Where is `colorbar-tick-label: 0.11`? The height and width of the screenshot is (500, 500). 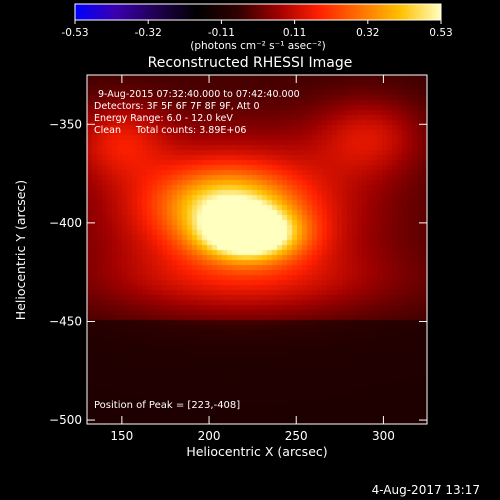
colorbar-tick-label: 0.11 is located at coordinates (294, 33).